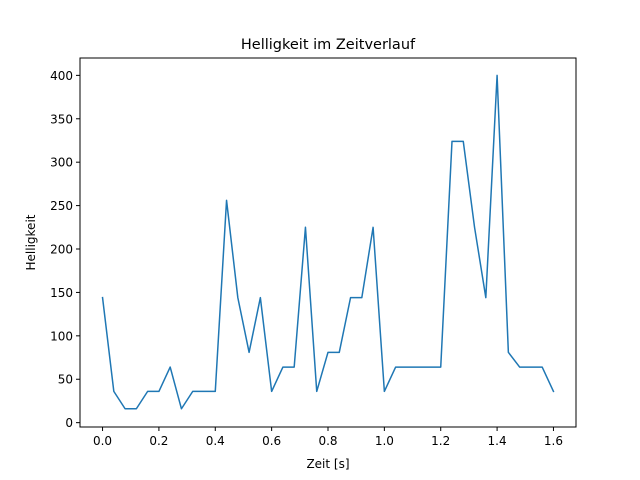  Describe the element at coordinates (61, 76) in the screenshot. I see `y-tick-label: 400` at that location.